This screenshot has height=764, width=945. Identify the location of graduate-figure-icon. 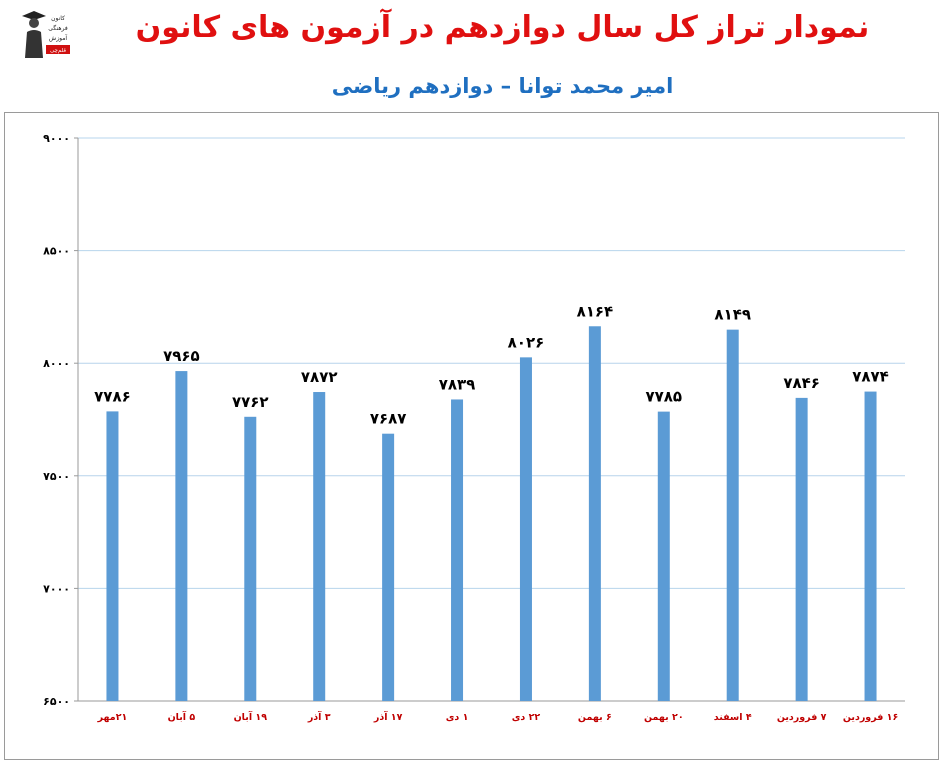
(34, 34).